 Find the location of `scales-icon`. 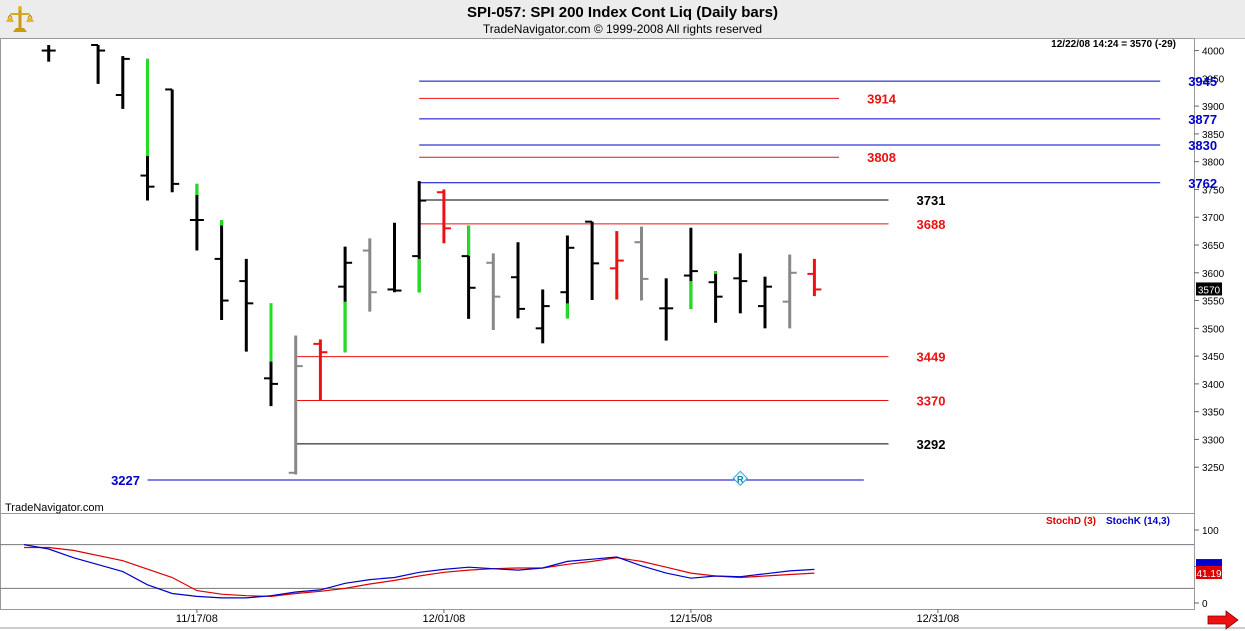

scales-icon is located at coordinates (20, 19).